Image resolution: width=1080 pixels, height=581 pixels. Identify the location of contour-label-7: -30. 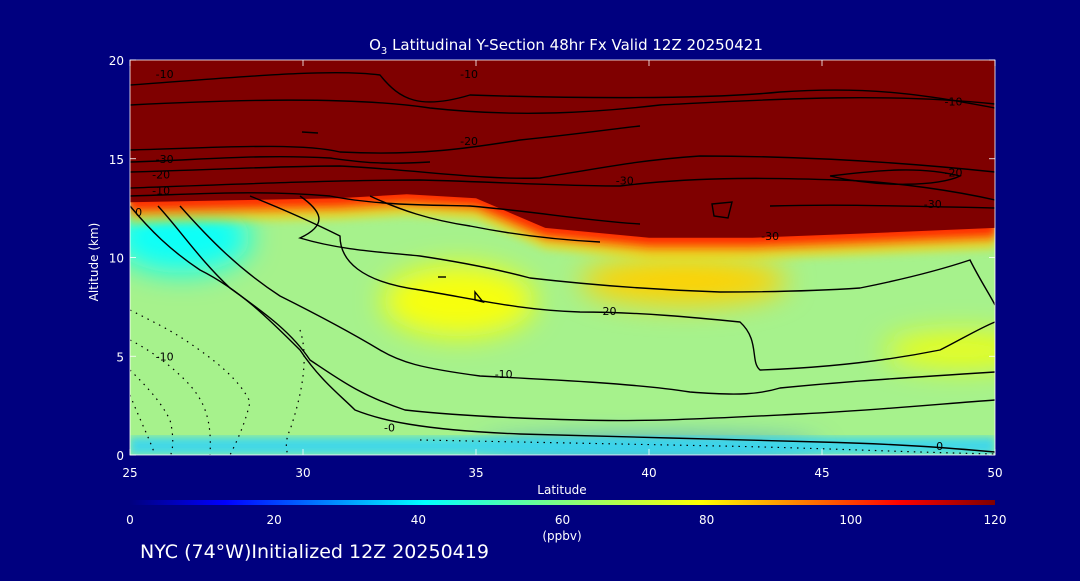
(625, 180).